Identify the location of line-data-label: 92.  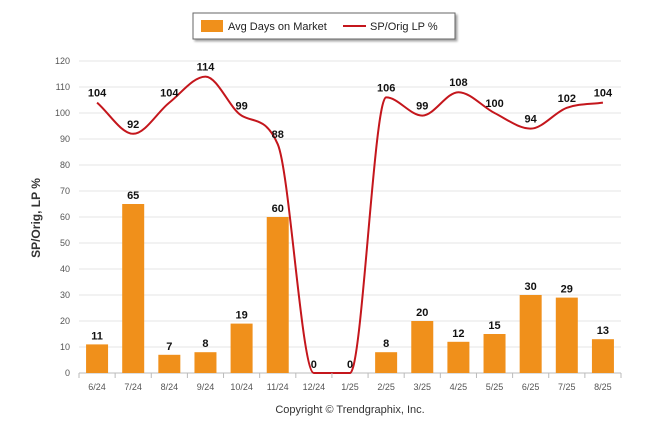
(133, 125).